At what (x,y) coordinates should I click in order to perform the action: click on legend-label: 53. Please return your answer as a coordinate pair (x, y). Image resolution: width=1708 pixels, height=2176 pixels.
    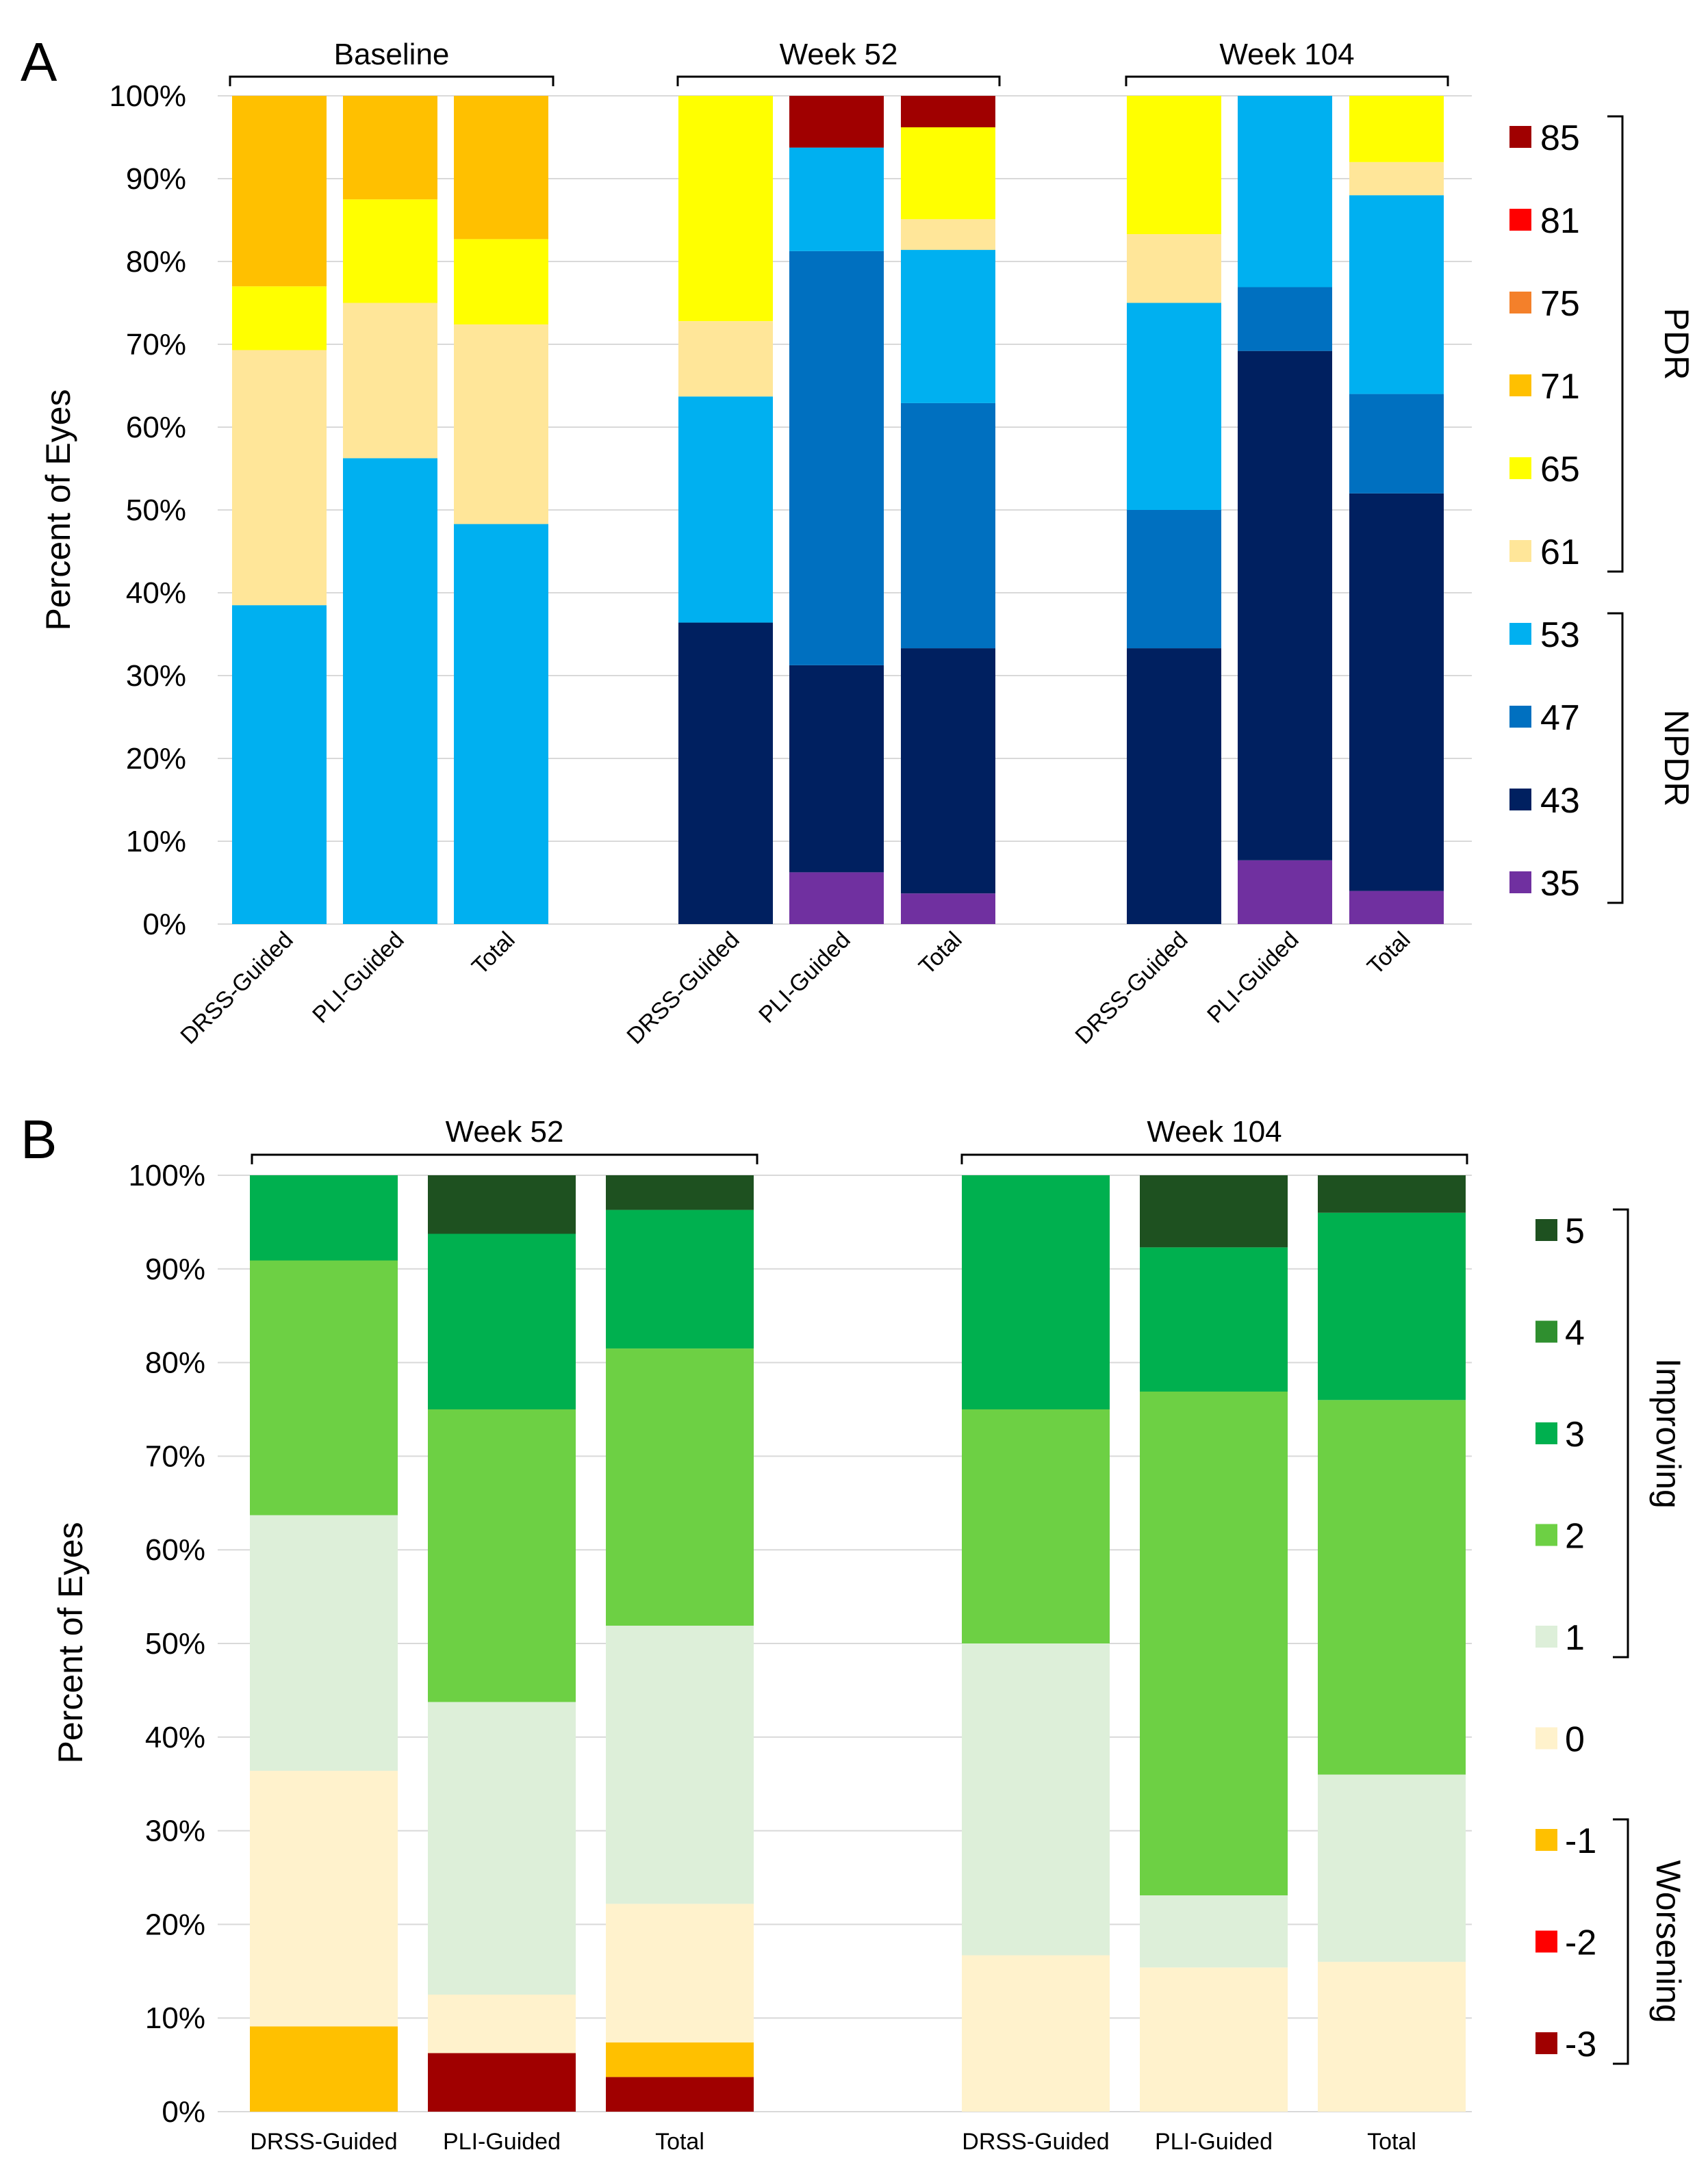
    Looking at the image, I should click on (1560, 635).